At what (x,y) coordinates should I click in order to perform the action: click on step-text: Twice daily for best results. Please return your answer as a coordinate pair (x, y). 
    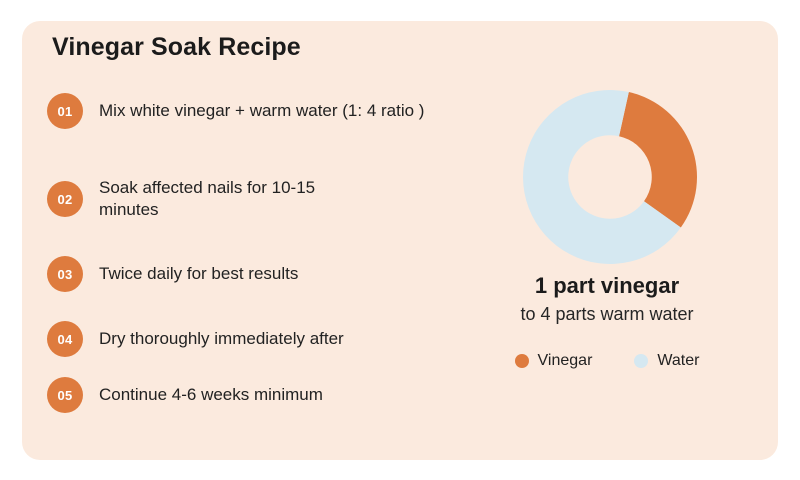
    Looking at the image, I should click on (199, 273).